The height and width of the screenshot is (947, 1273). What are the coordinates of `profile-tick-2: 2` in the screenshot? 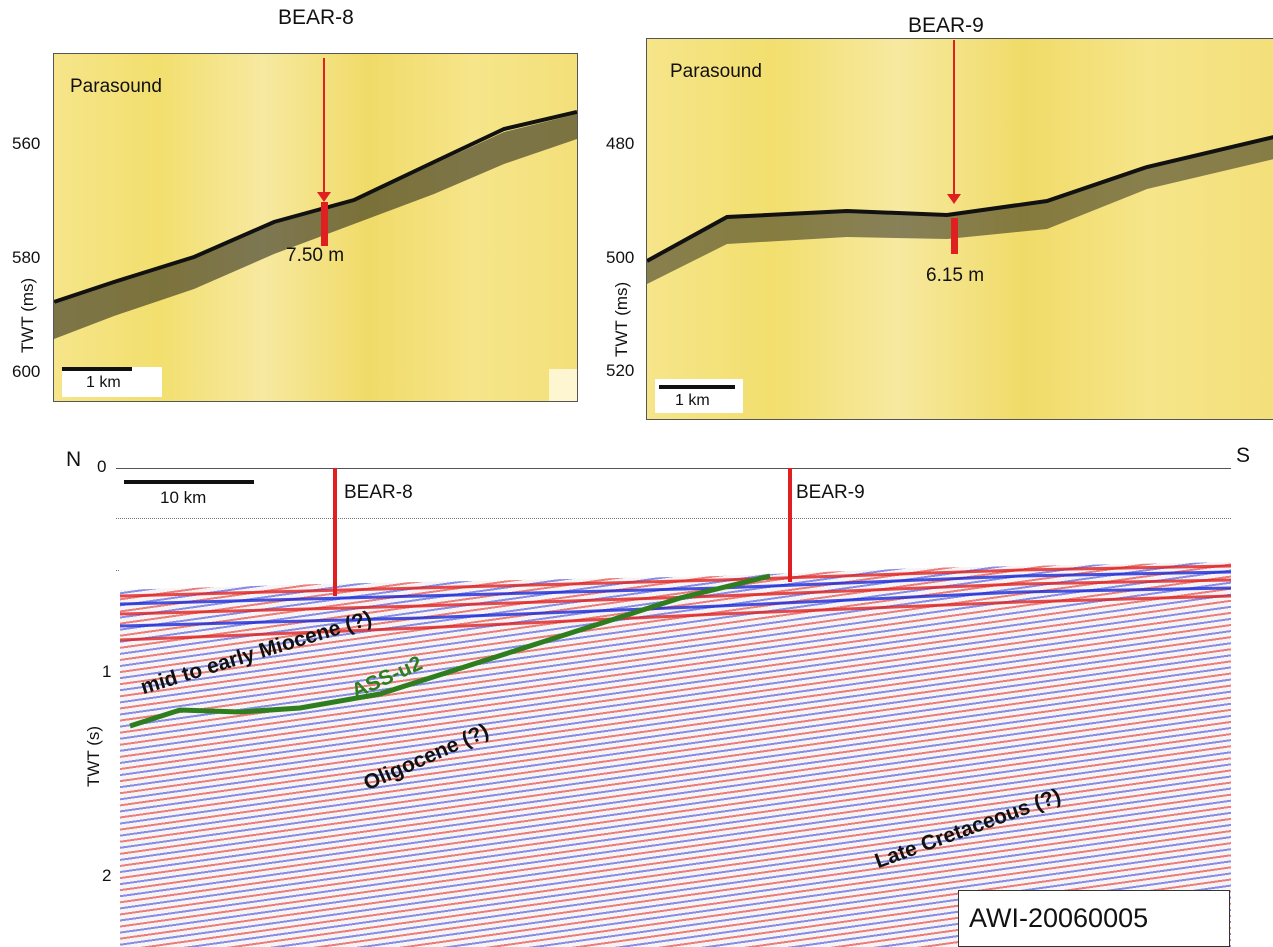 It's located at (107, 875).